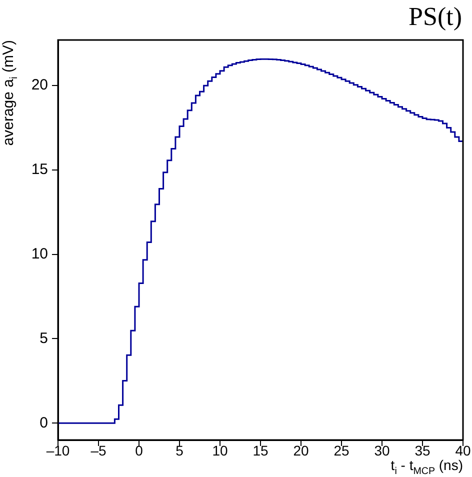  What do you see at coordinates (139, 450) in the screenshot?
I see `x-tick-label: 0` at bounding box center [139, 450].